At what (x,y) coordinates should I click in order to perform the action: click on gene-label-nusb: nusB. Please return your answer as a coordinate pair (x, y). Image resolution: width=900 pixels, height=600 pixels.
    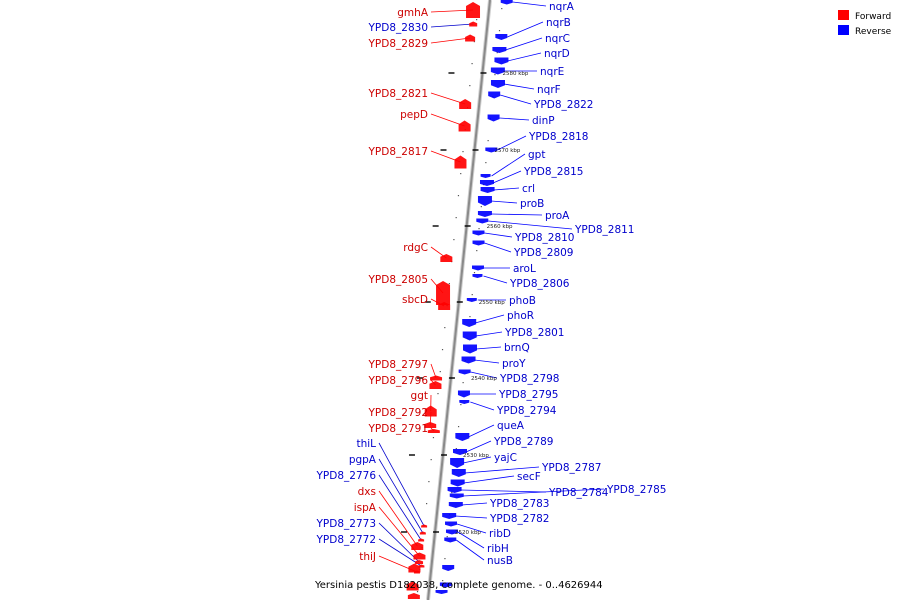
    Looking at the image, I should click on (500, 561).